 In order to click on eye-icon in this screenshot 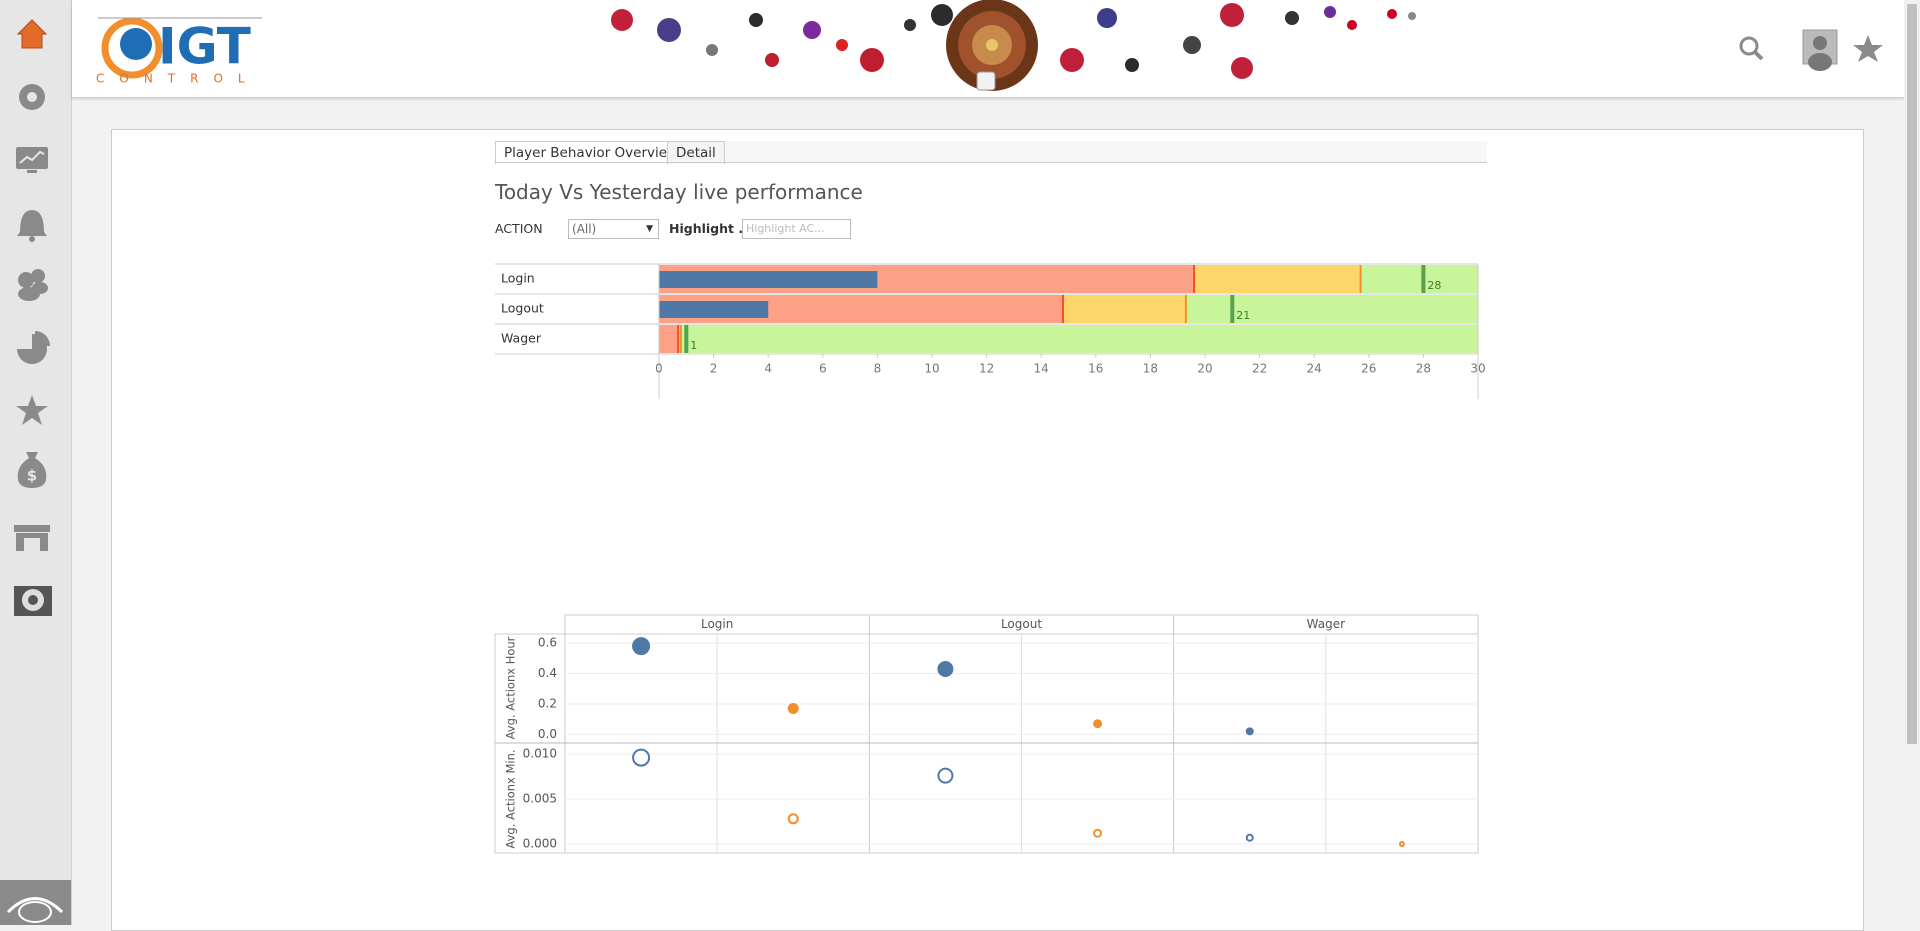, I will do `click(35, 902)`.